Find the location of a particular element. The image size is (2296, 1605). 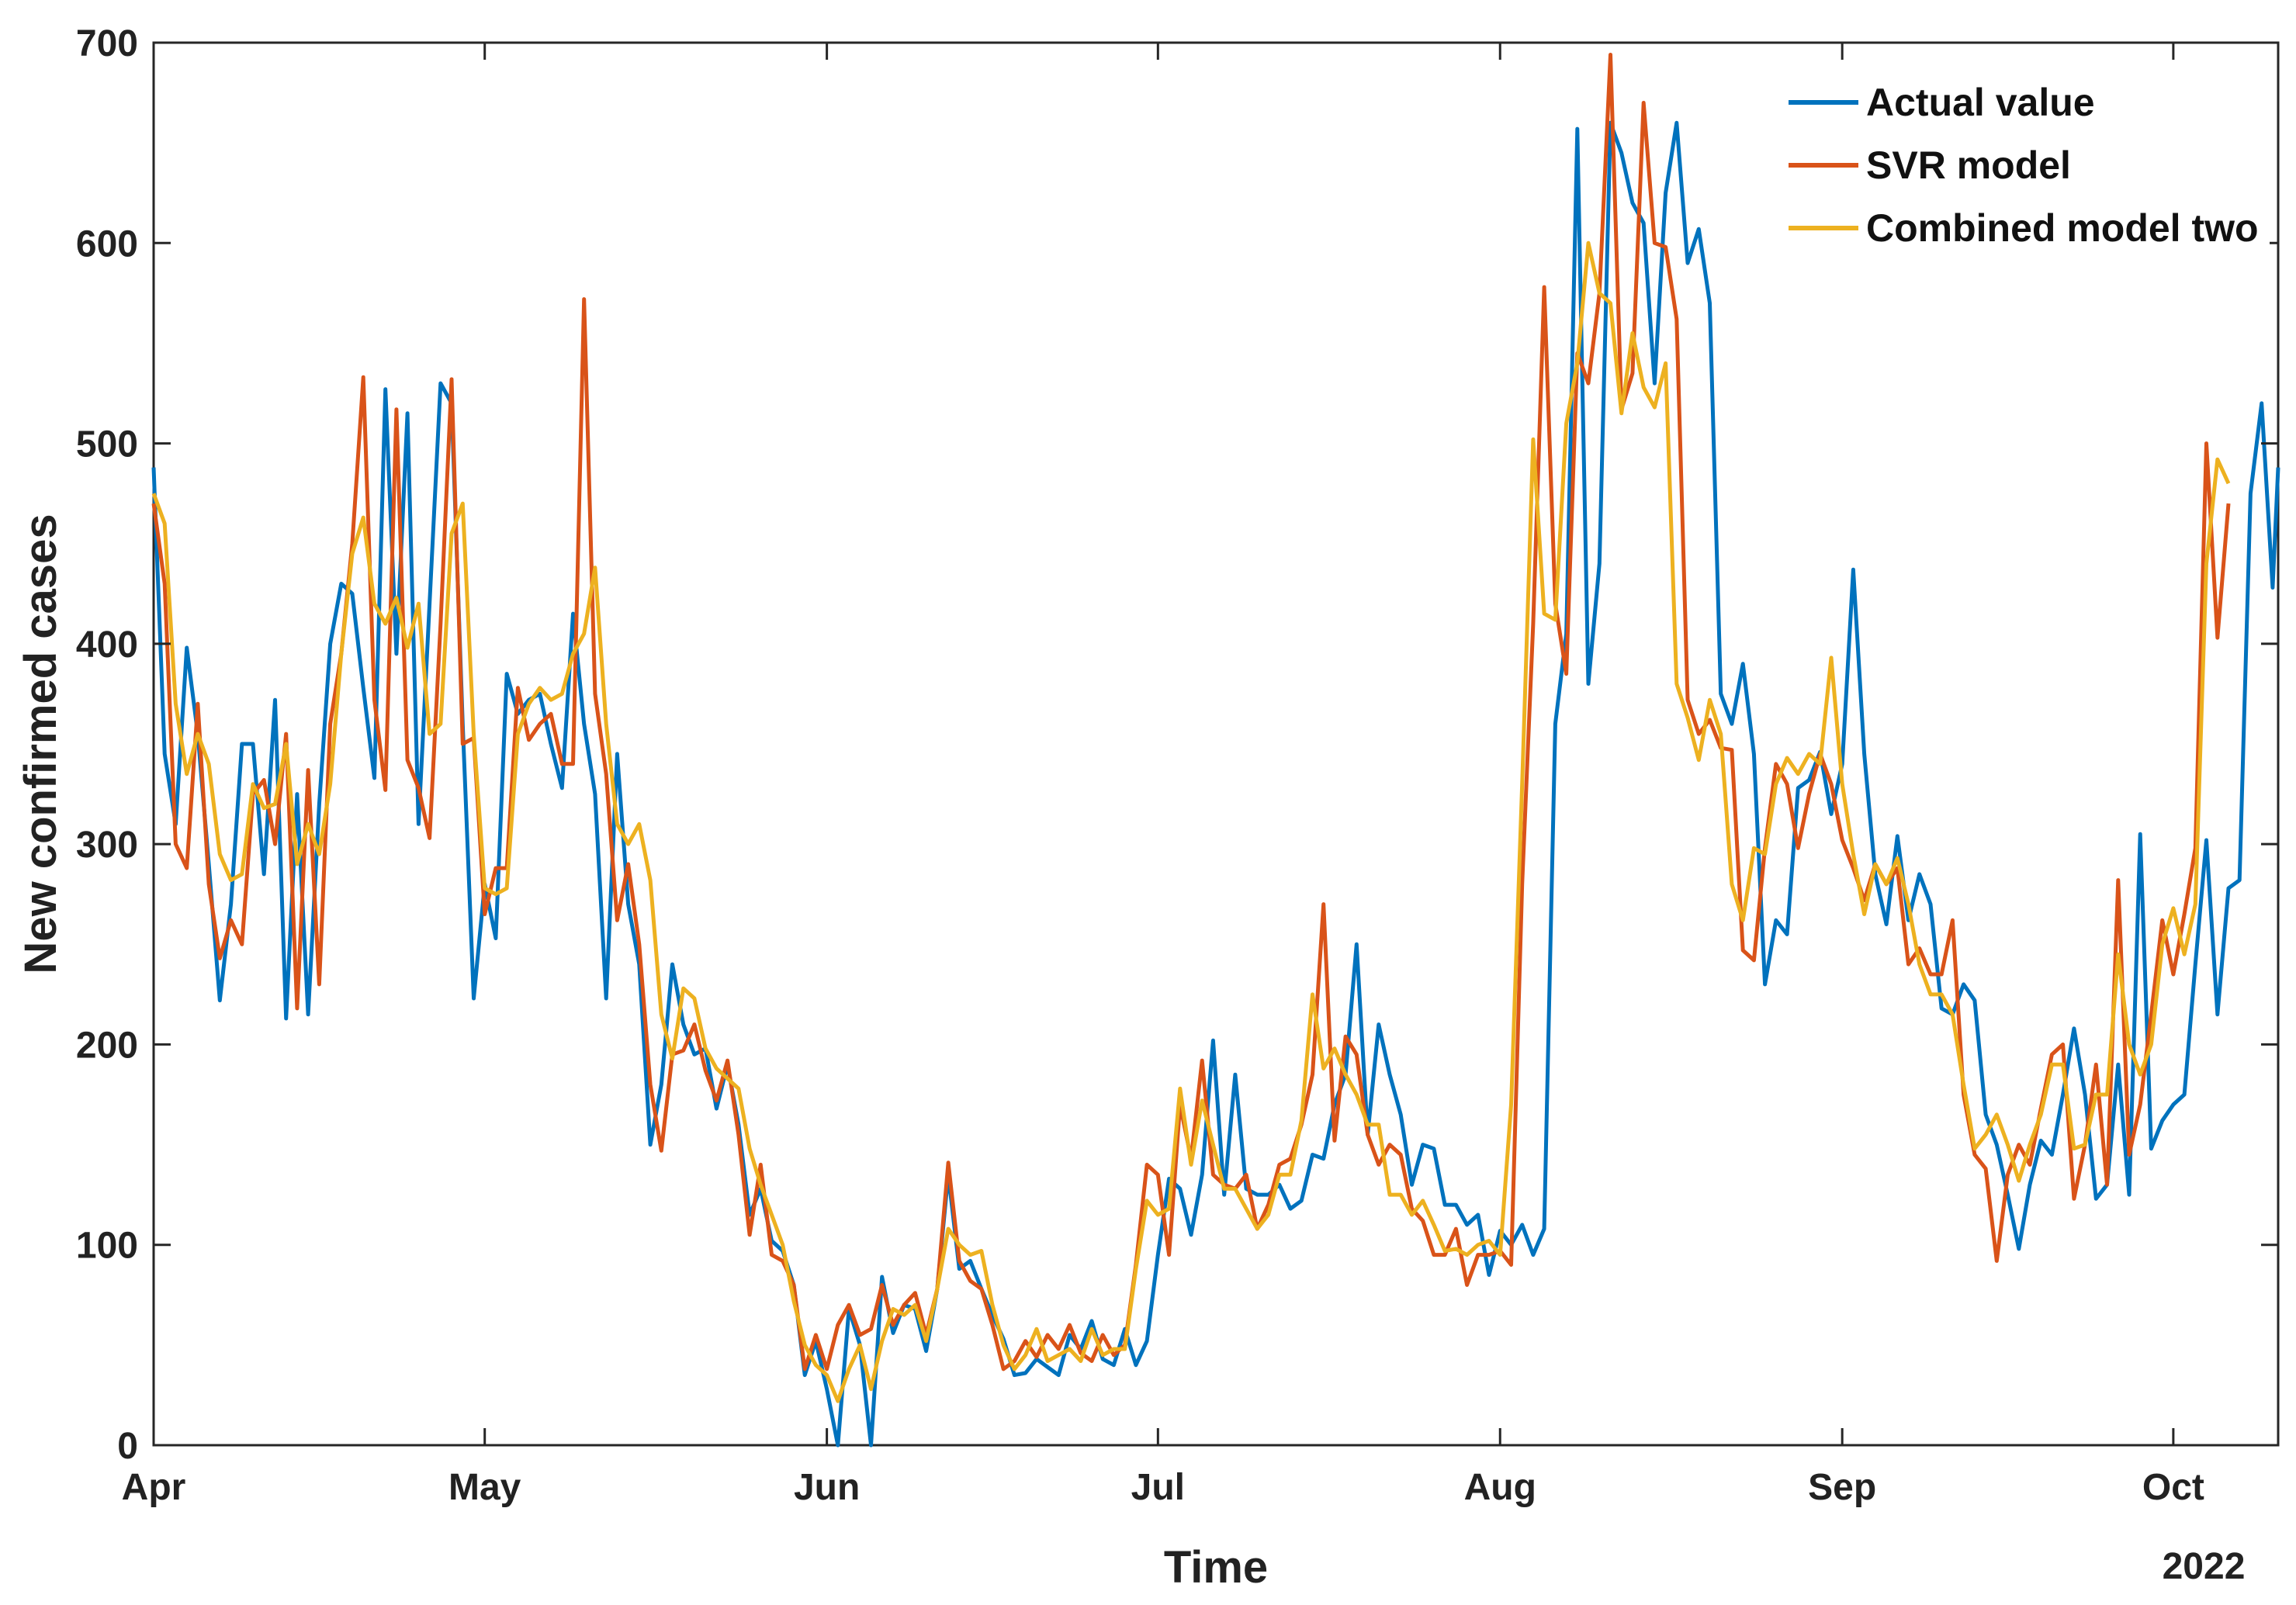

y-axis-title: New confirmed cases is located at coordinates (41, 744).